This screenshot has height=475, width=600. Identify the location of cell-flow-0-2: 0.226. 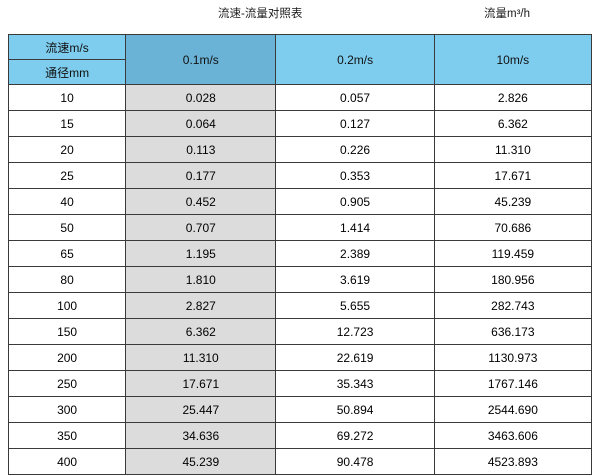
(355, 149).